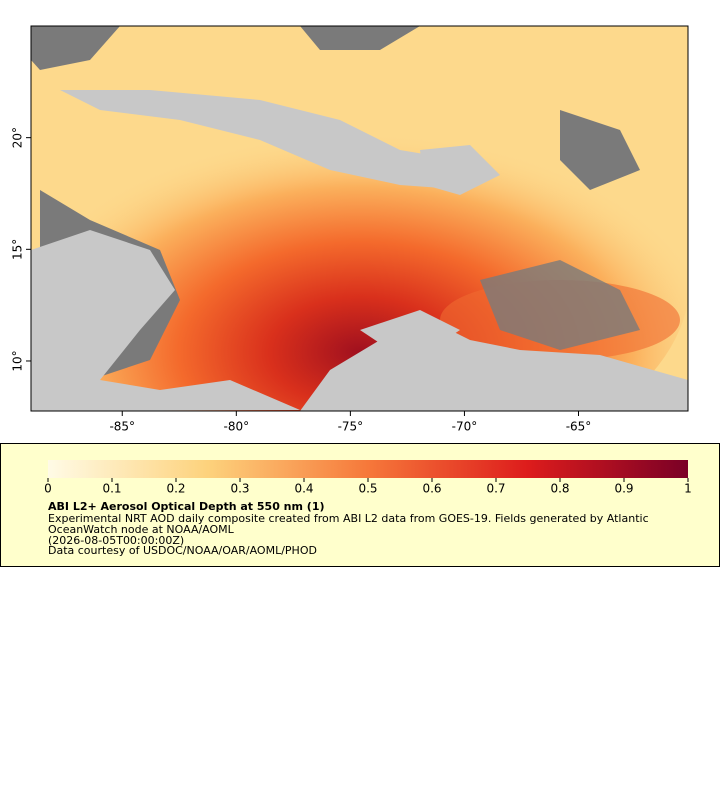 Image resolution: width=720 pixels, height=804 pixels. Describe the element at coordinates (122, 427) in the screenshot. I see `x-tick-label: -85°` at that location.